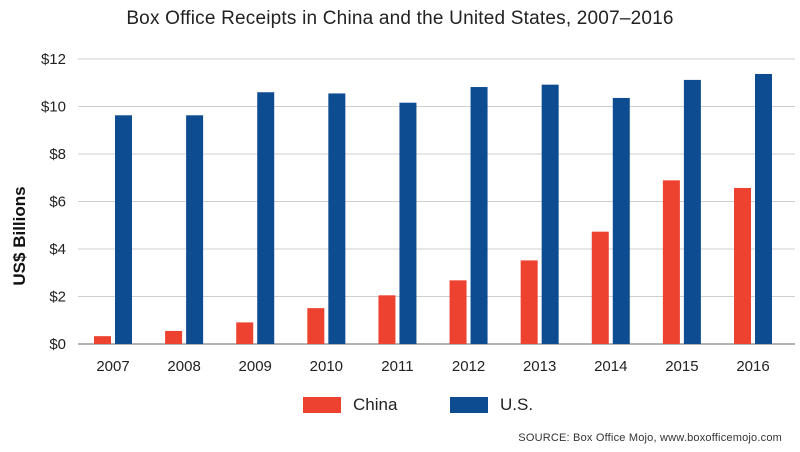 The image size is (800, 452). I want to click on bar-us-2013, so click(550, 214).